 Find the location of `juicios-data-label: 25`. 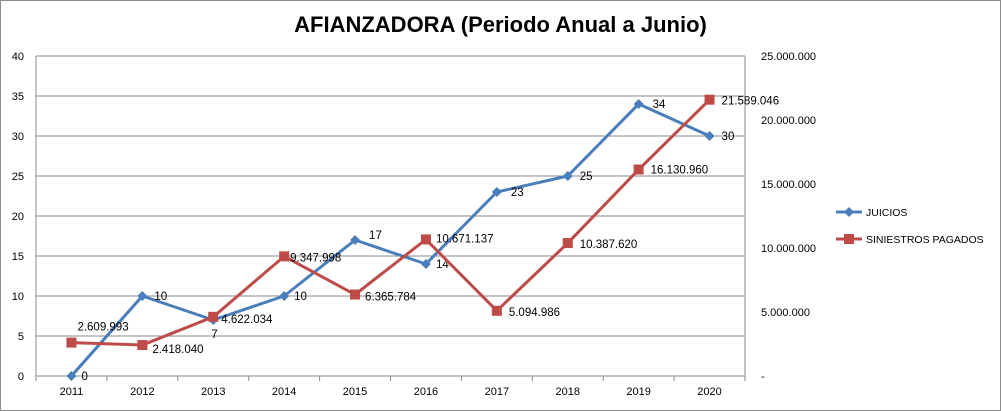

juicios-data-label: 25 is located at coordinates (586, 177).